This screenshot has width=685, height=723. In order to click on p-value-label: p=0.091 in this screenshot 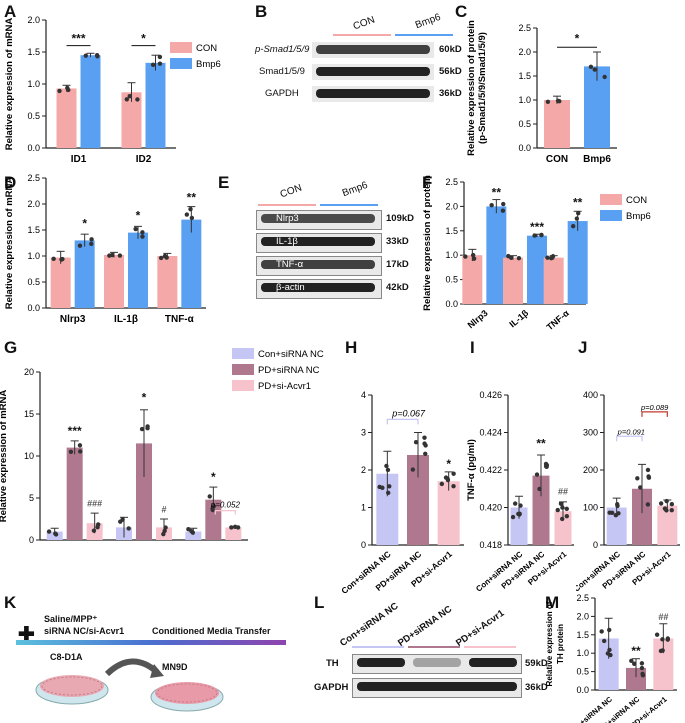, I will do `click(631, 431)`.